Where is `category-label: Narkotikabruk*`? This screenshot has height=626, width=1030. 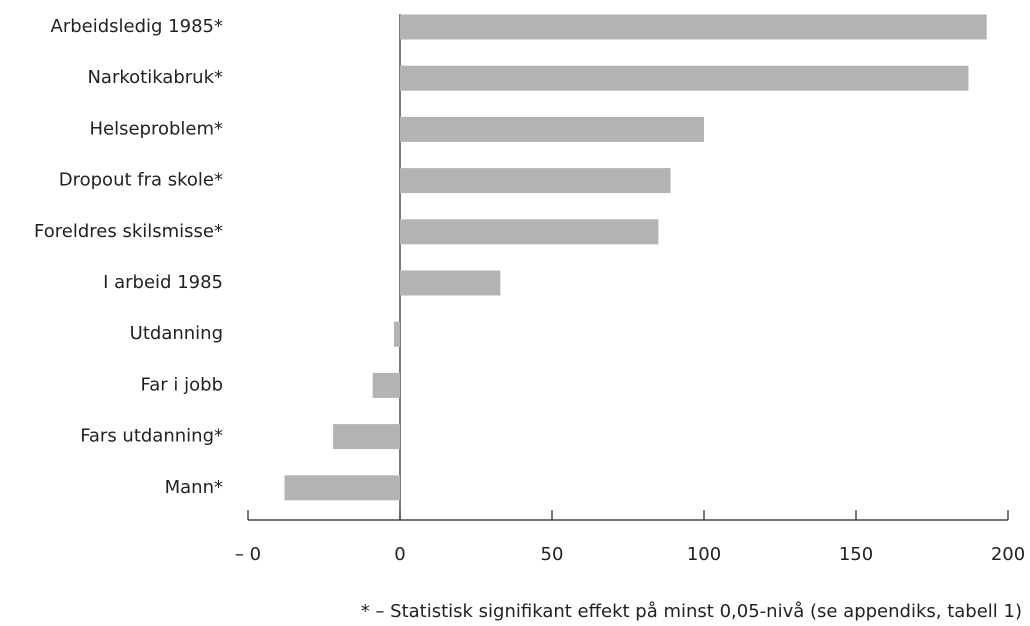 category-label: Narkotikabruk* is located at coordinates (155, 77).